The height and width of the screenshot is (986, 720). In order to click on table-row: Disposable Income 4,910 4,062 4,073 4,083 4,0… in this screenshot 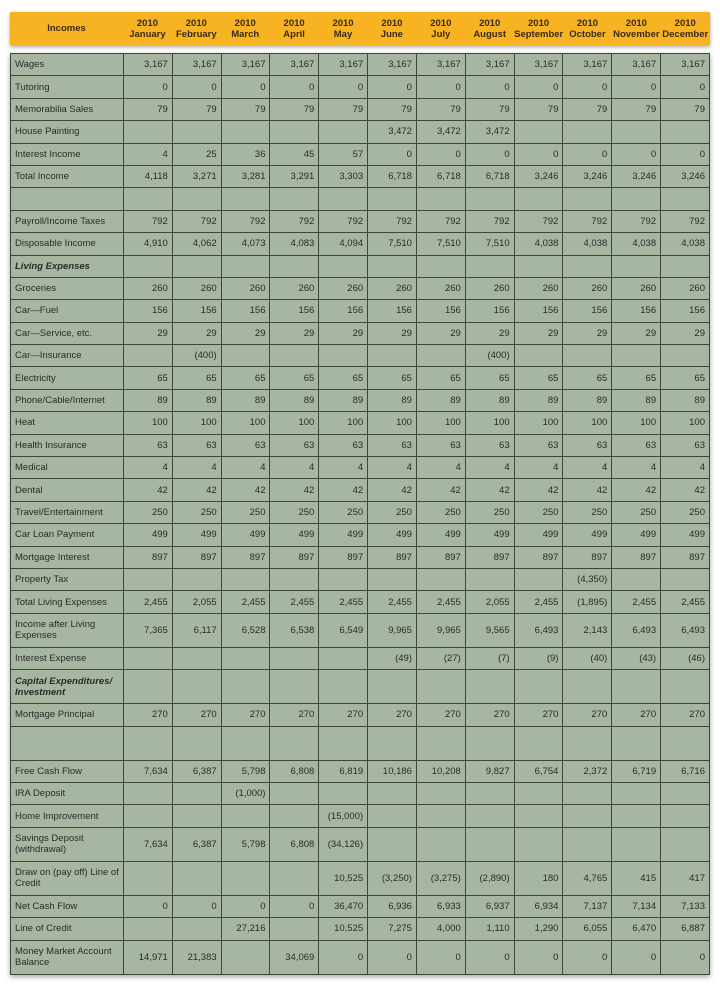, I will do `click(360, 244)`.